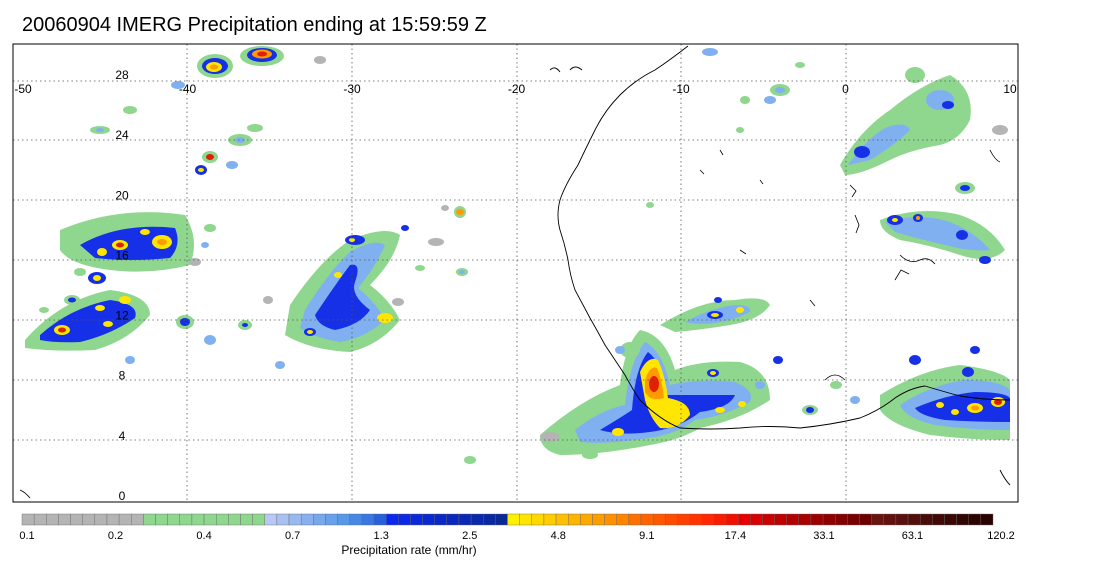 The image size is (1101, 571). What do you see at coordinates (381, 536) in the screenshot?
I see `colorbar-label: 1.3` at bounding box center [381, 536].